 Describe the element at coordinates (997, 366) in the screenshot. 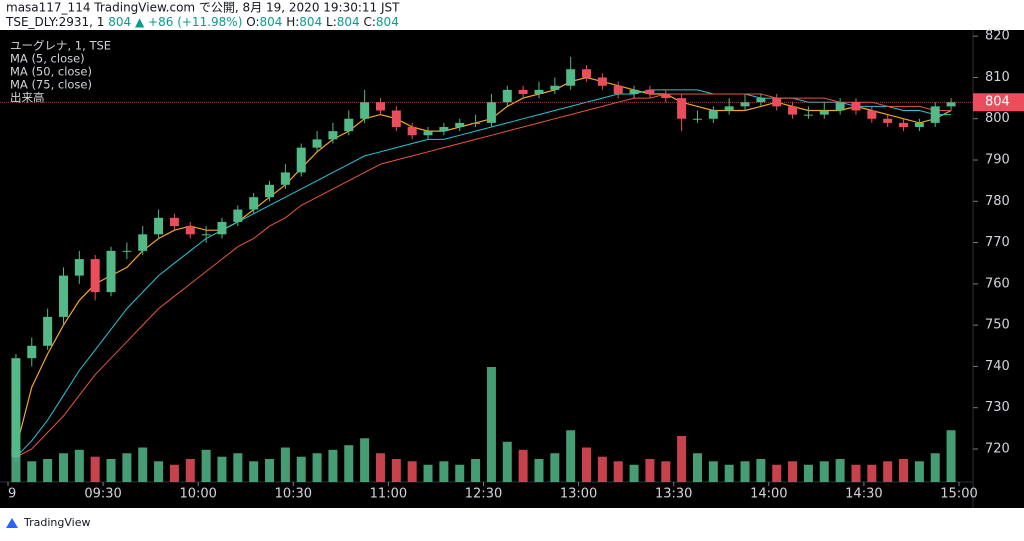

I see `y-tick-label: 740` at that location.